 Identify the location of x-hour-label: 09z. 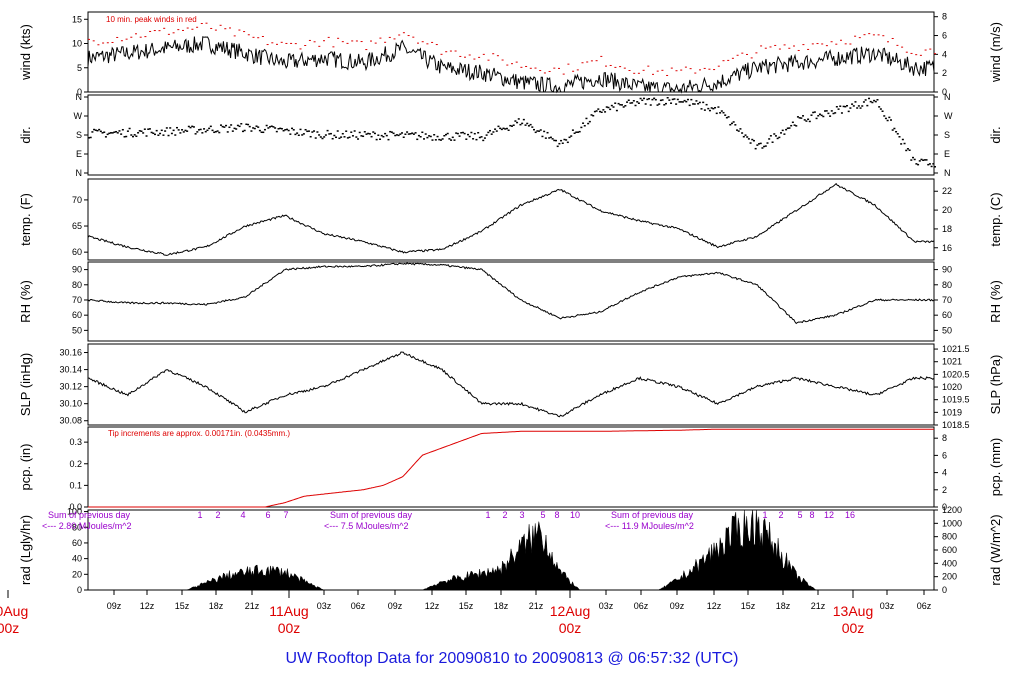
(114, 606).